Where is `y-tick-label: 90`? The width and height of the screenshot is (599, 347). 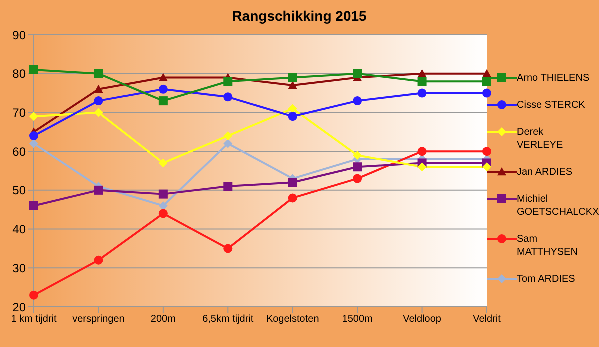
y-tick-label: 90 is located at coordinates (19, 35).